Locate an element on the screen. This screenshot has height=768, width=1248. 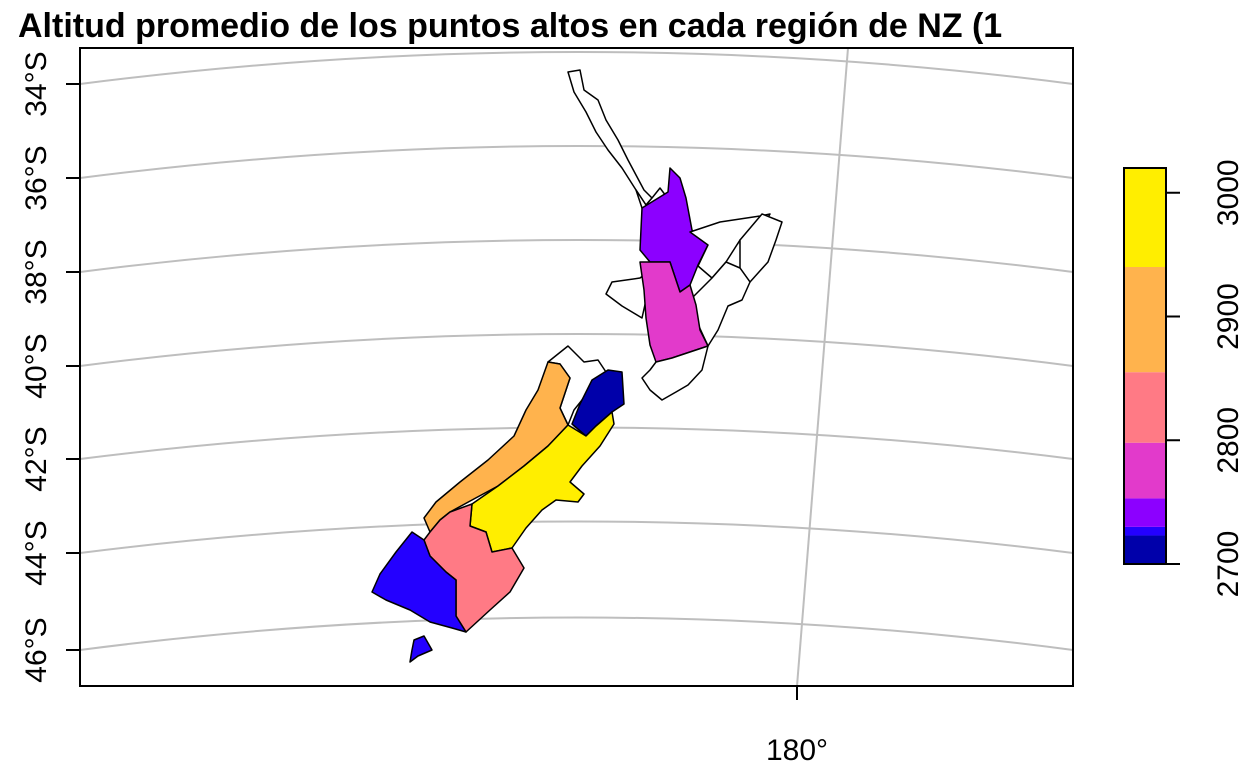
legend-tick-label: 2700 is located at coordinates (1228, 564).